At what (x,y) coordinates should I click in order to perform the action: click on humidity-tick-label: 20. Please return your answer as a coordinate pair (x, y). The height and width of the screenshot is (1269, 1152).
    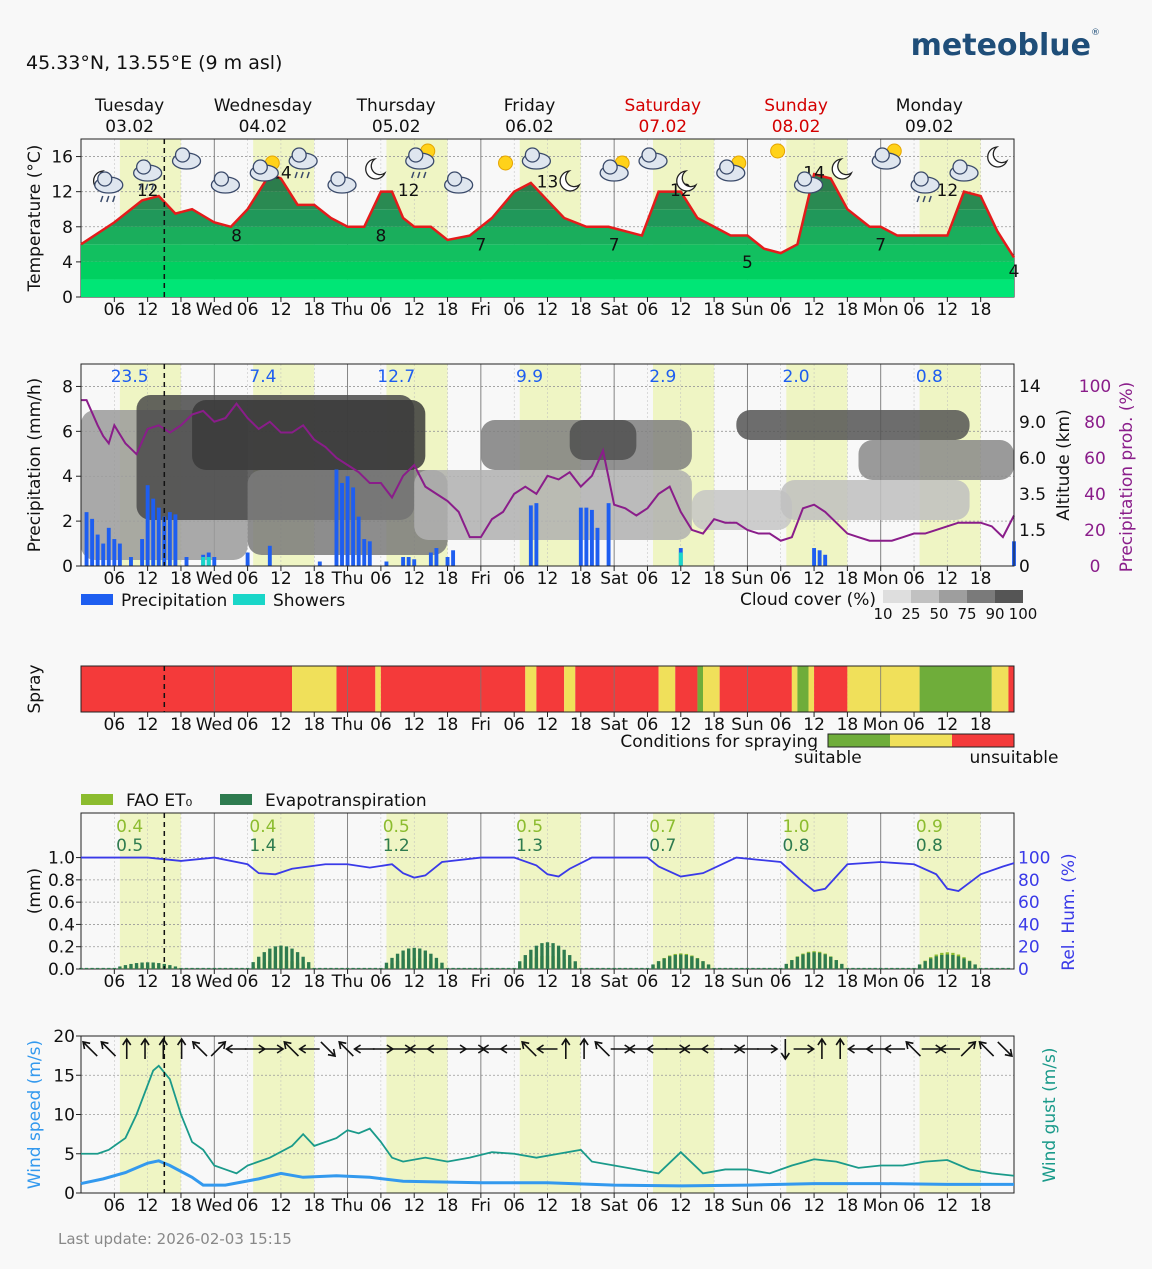
    Looking at the image, I should click on (1029, 948).